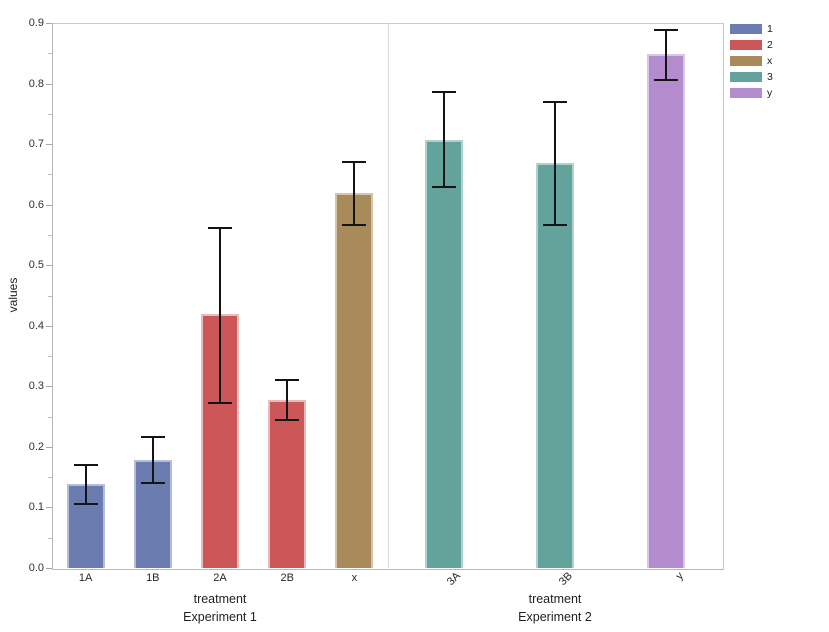  What do you see at coordinates (85, 465) in the screenshot?
I see `error-cap-high-1A` at bounding box center [85, 465].